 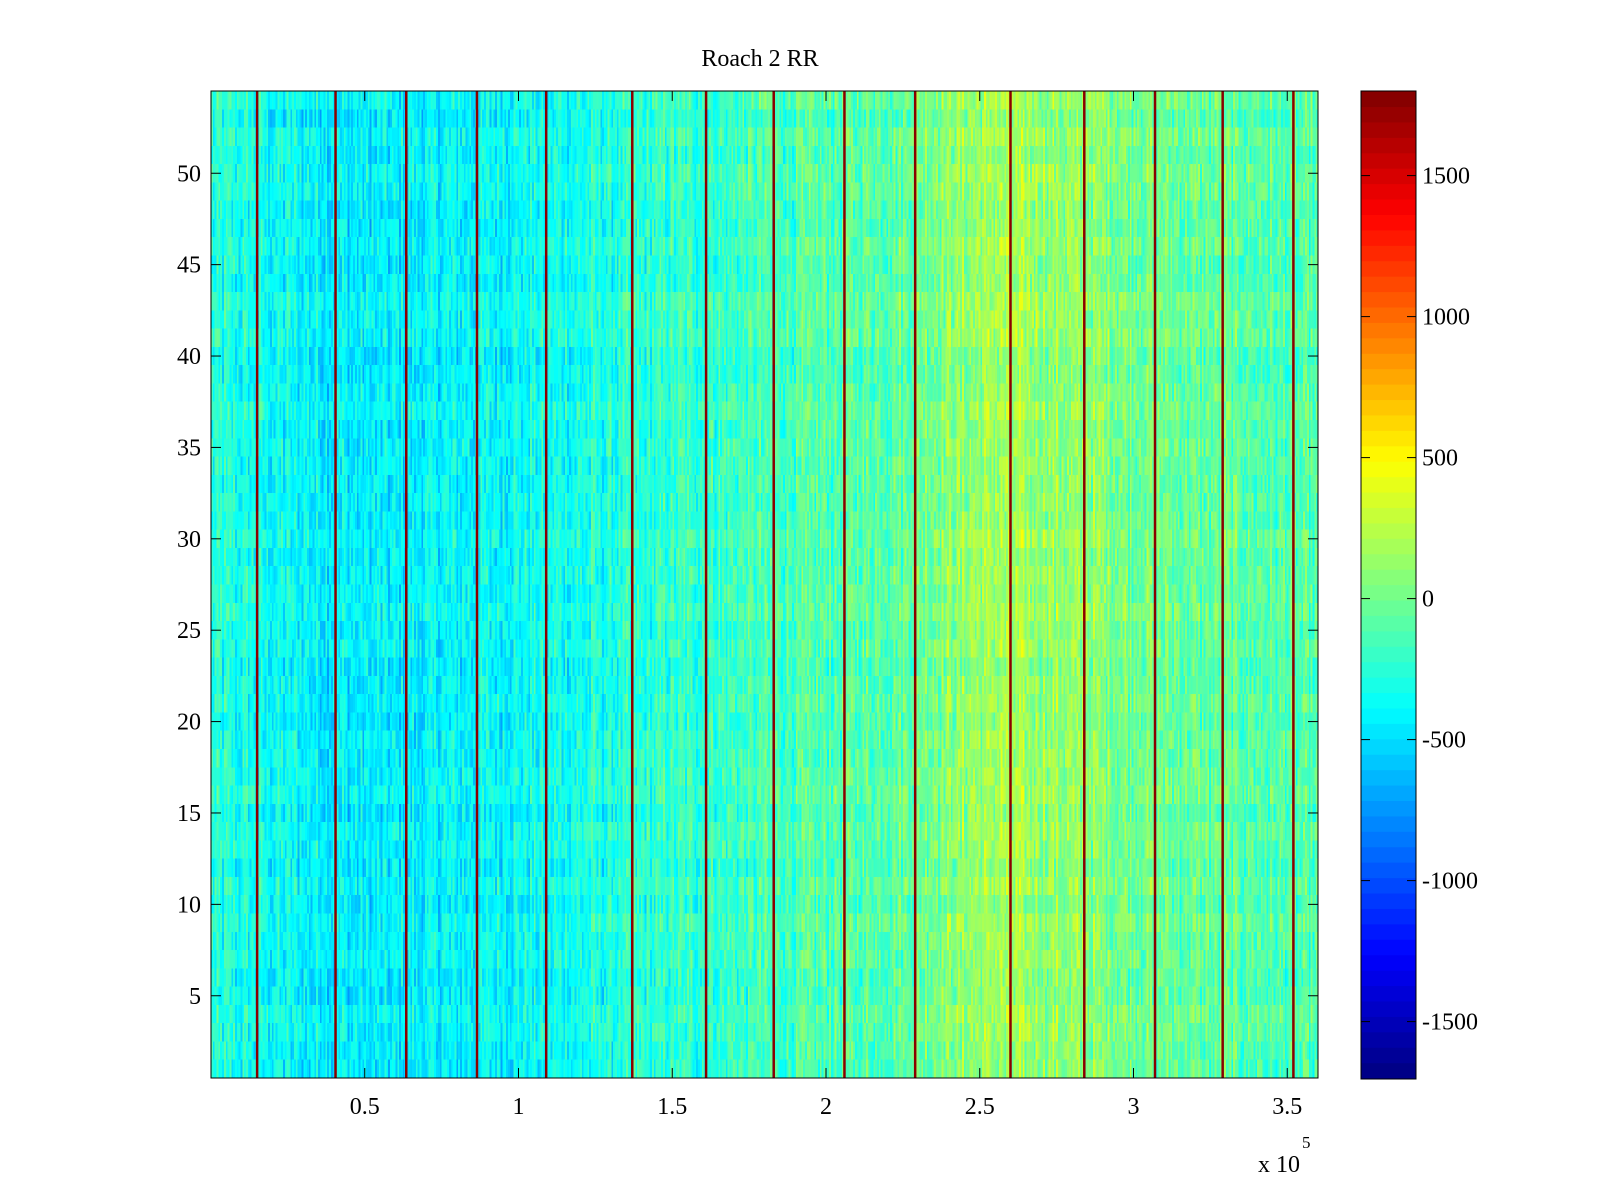 What do you see at coordinates (980, 1107) in the screenshot?
I see `x-tick-label: 2.5` at bounding box center [980, 1107].